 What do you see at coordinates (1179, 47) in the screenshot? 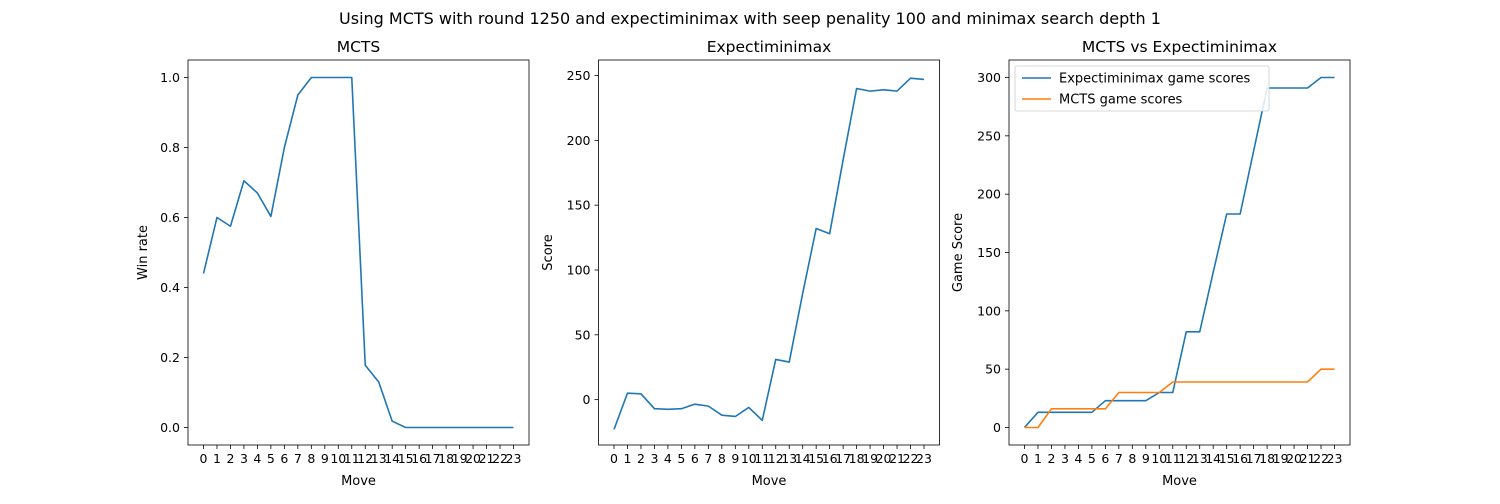
I see `panel-title: MCTS vs Expectiminimax` at bounding box center [1179, 47].